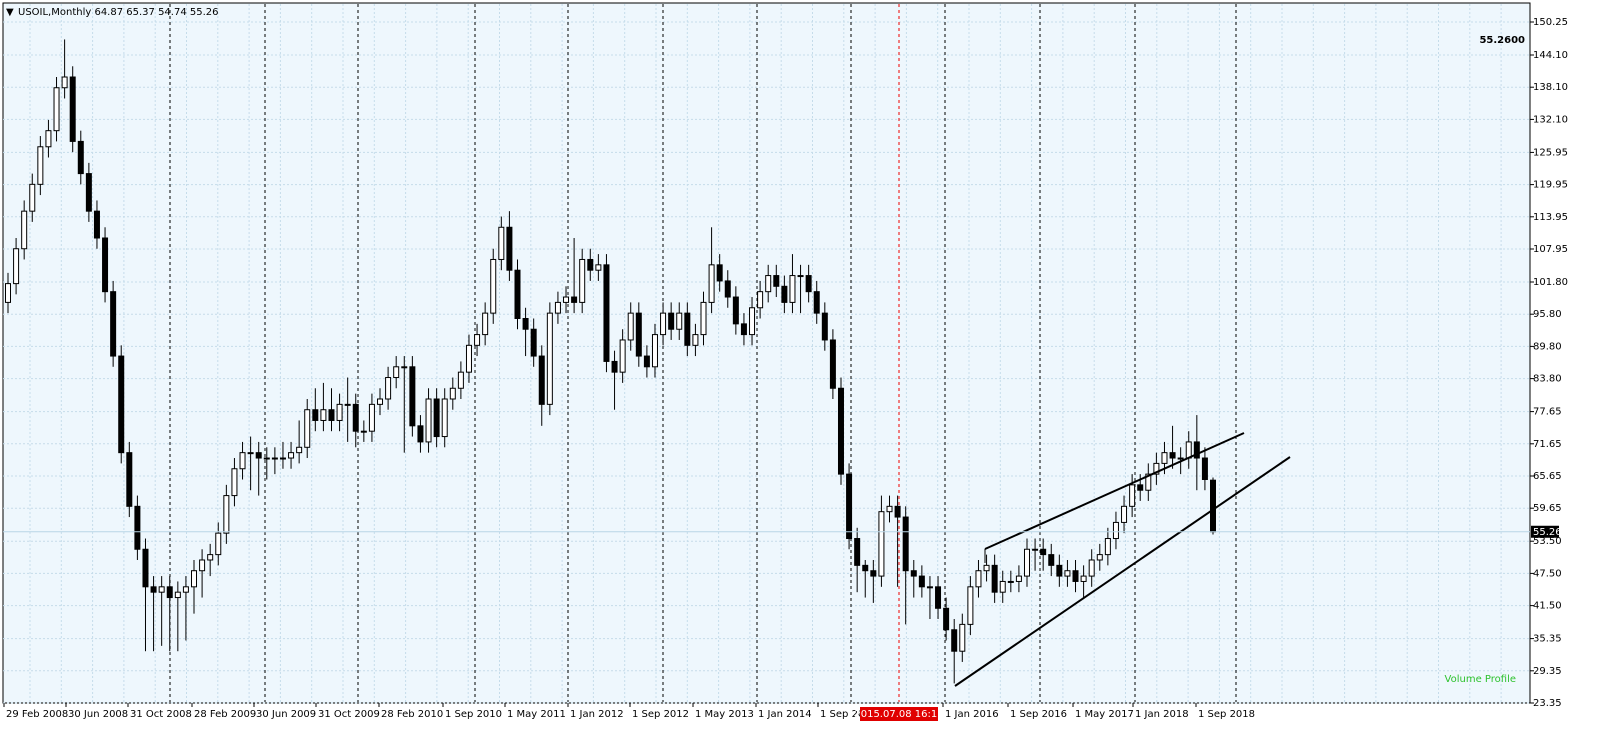  What do you see at coordinates (1550, 87) in the screenshot?
I see `y-tick-label: 138.10` at bounding box center [1550, 87].